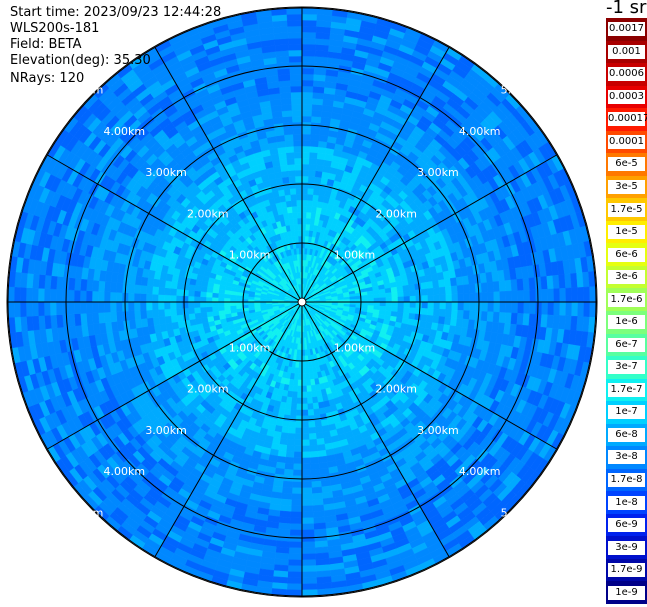  I want to click on colorbar-swatch: 1.7e-7, so click(626, 390).